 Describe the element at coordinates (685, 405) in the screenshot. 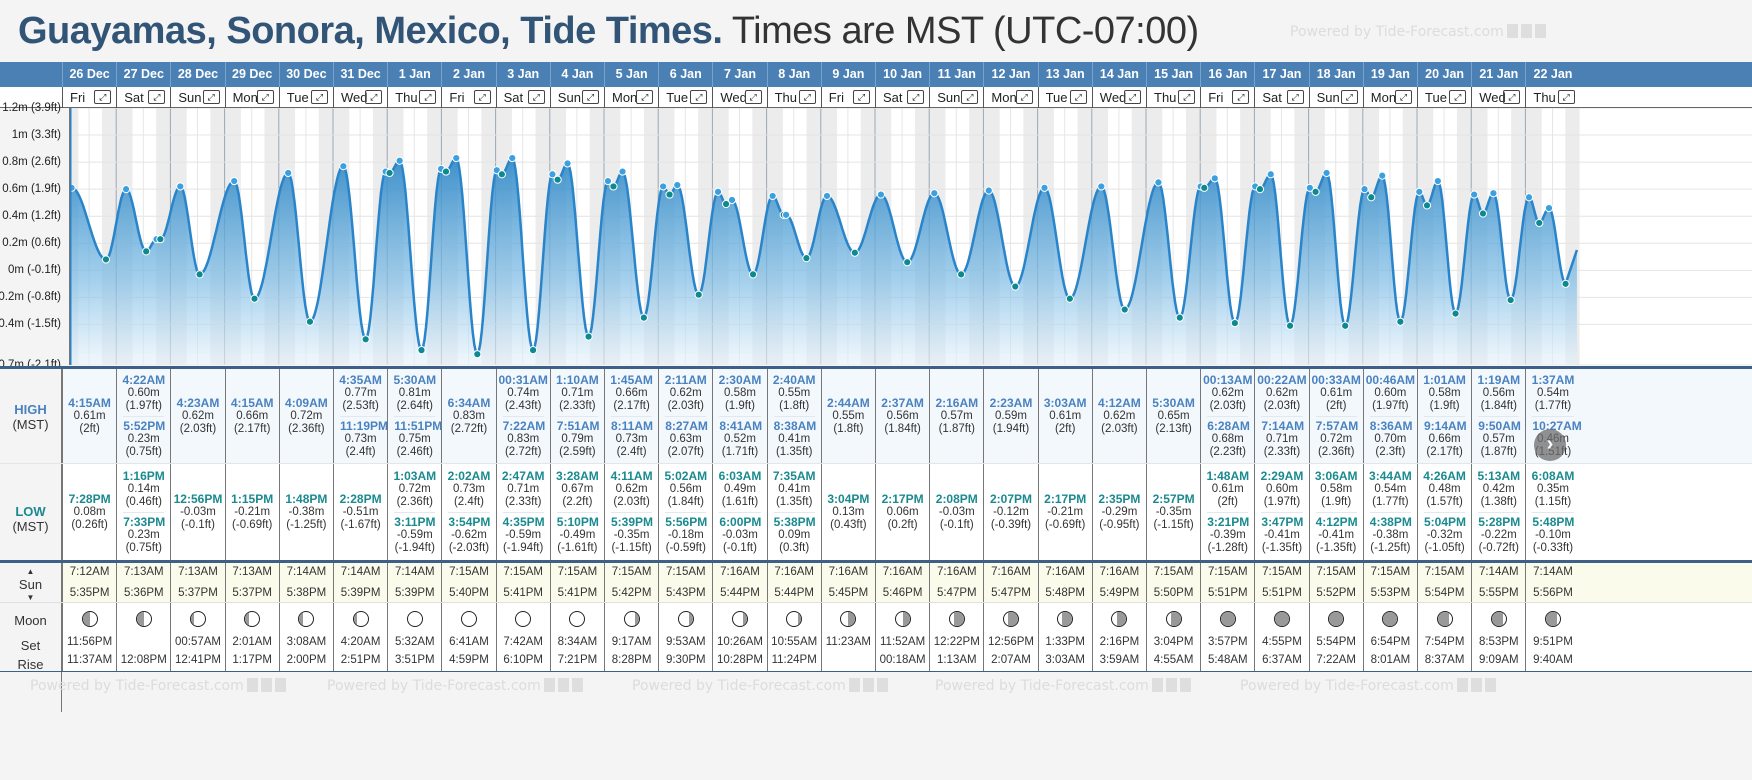

I see `tide-height-ft: (2.03ft)` at that location.